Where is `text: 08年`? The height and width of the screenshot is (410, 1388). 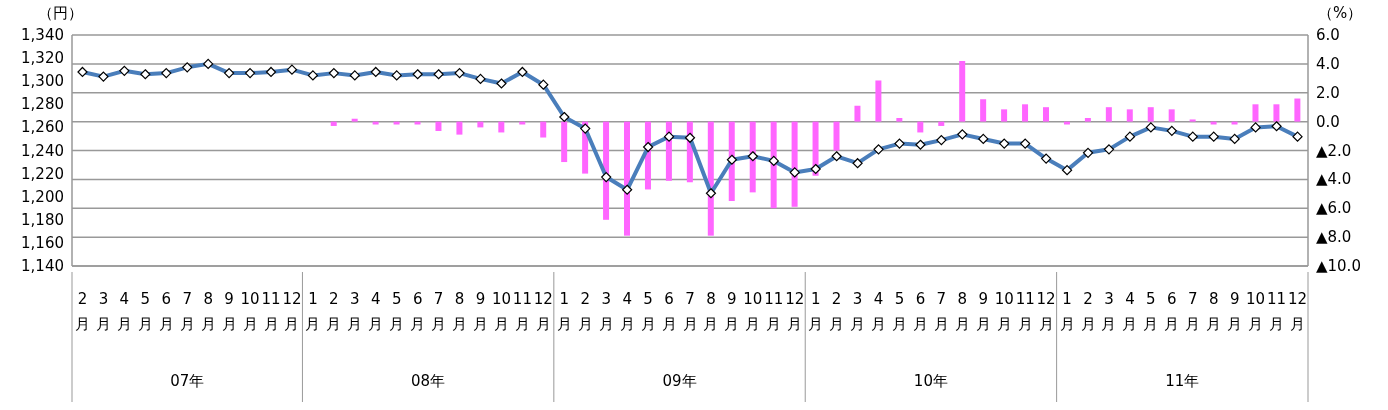
text: 08年 is located at coordinates (428, 381).